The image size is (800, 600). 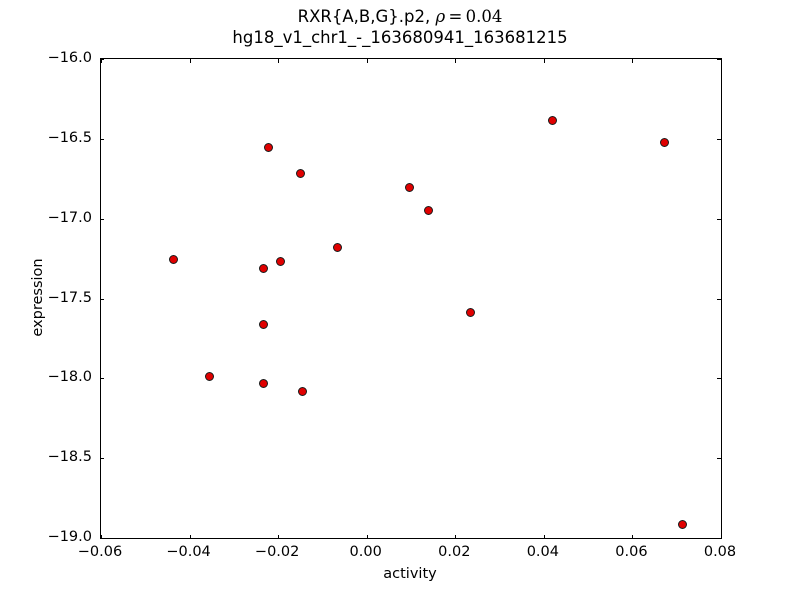 I want to click on chart-title-line-1: RXR{A,B,G}.p2, ρ = 0.04, so click(x=400, y=16).